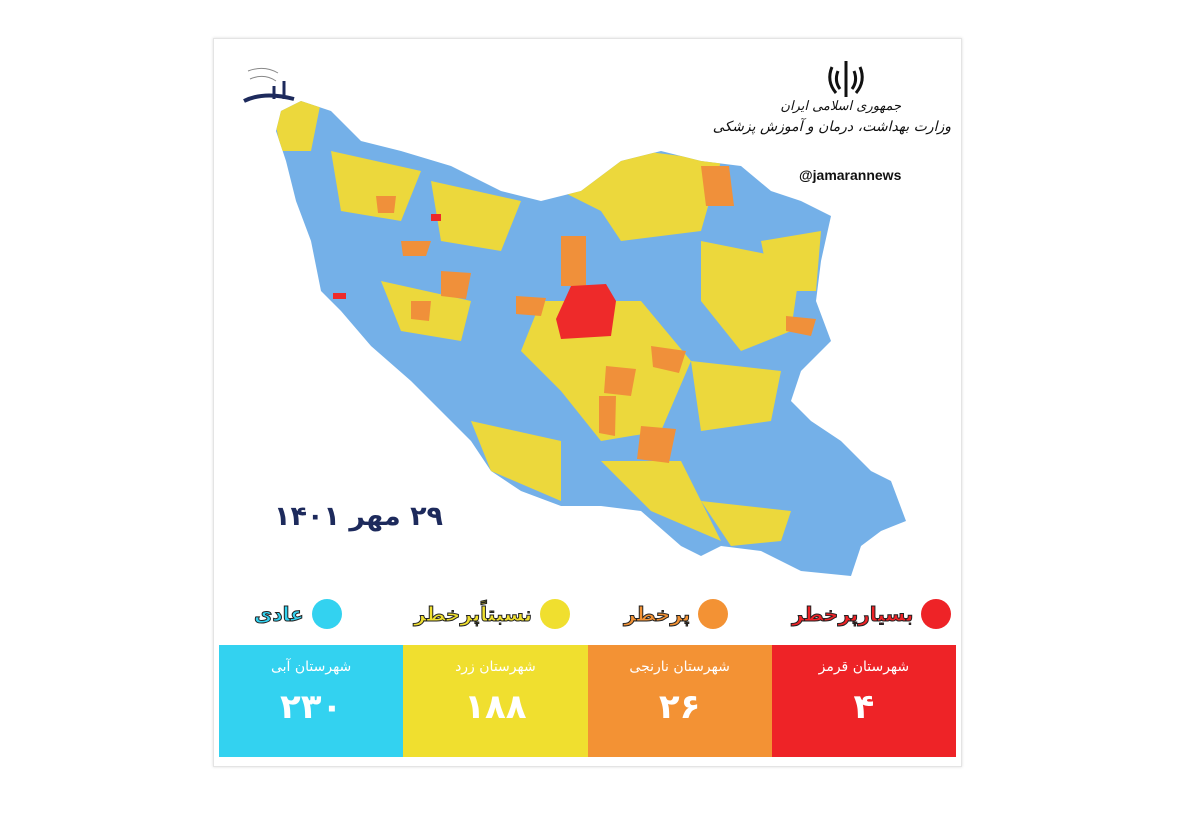  I want to click on blue-dot-icon, so click(326, 614).